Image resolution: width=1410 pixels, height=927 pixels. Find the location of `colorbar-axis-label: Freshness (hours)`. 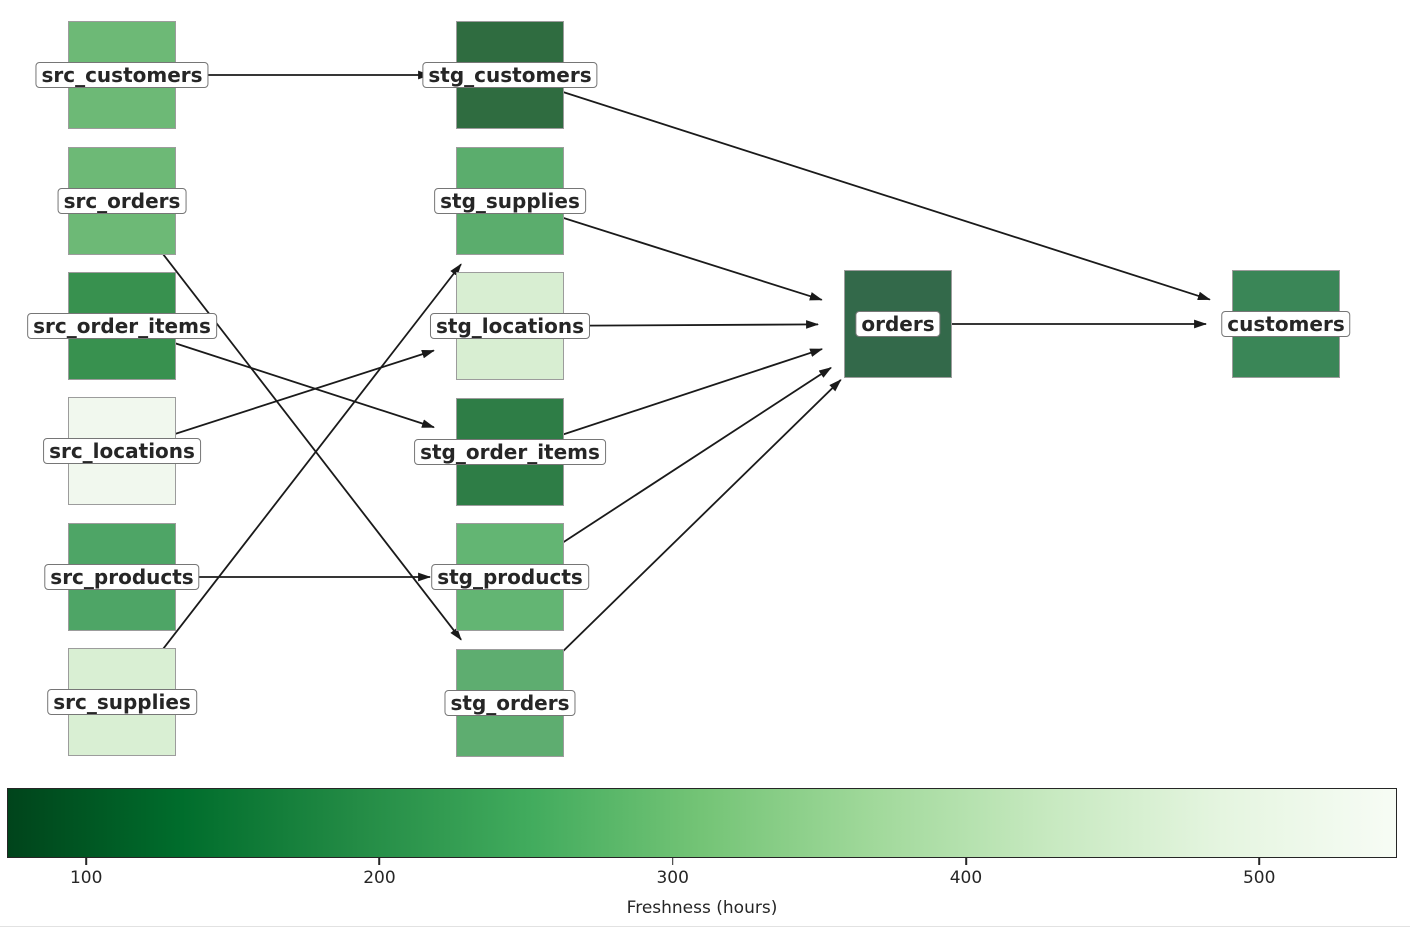

colorbar-axis-label: Freshness (hours) is located at coordinates (702, 908).